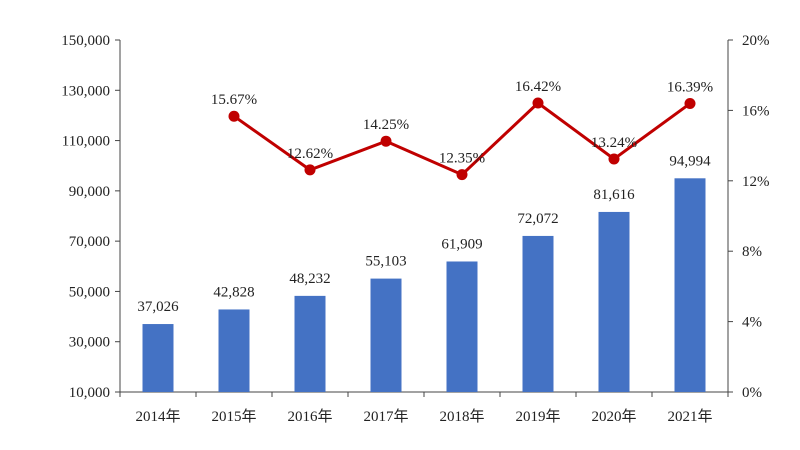 The width and height of the screenshot is (800, 450). I want to click on x-tick-label: 2014年, so click(157, 416).